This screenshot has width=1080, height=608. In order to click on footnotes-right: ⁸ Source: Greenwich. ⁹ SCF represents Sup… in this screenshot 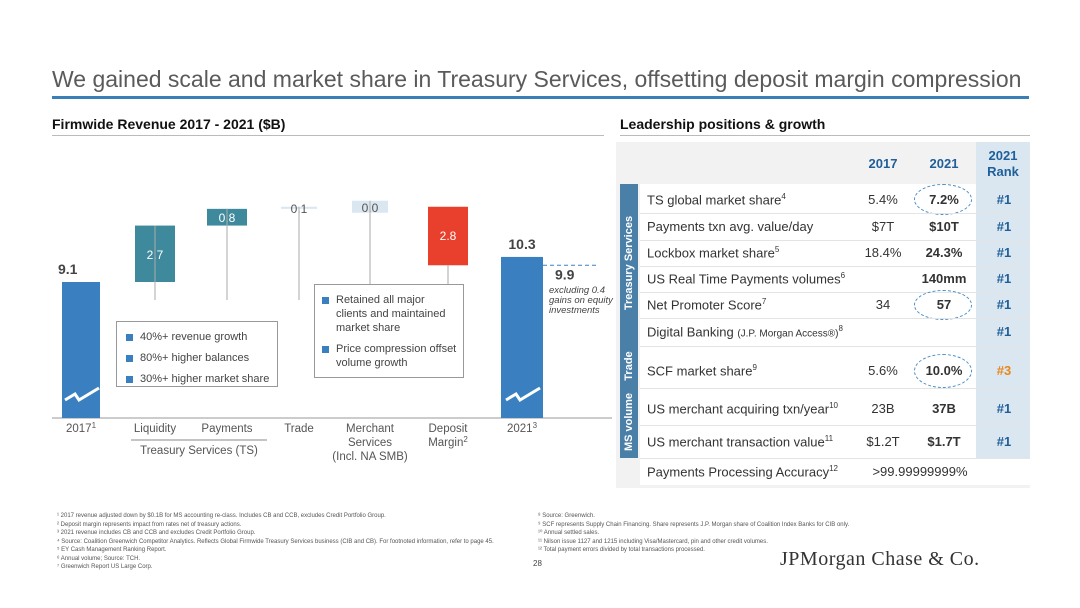, I will do `click(694, 533)`.